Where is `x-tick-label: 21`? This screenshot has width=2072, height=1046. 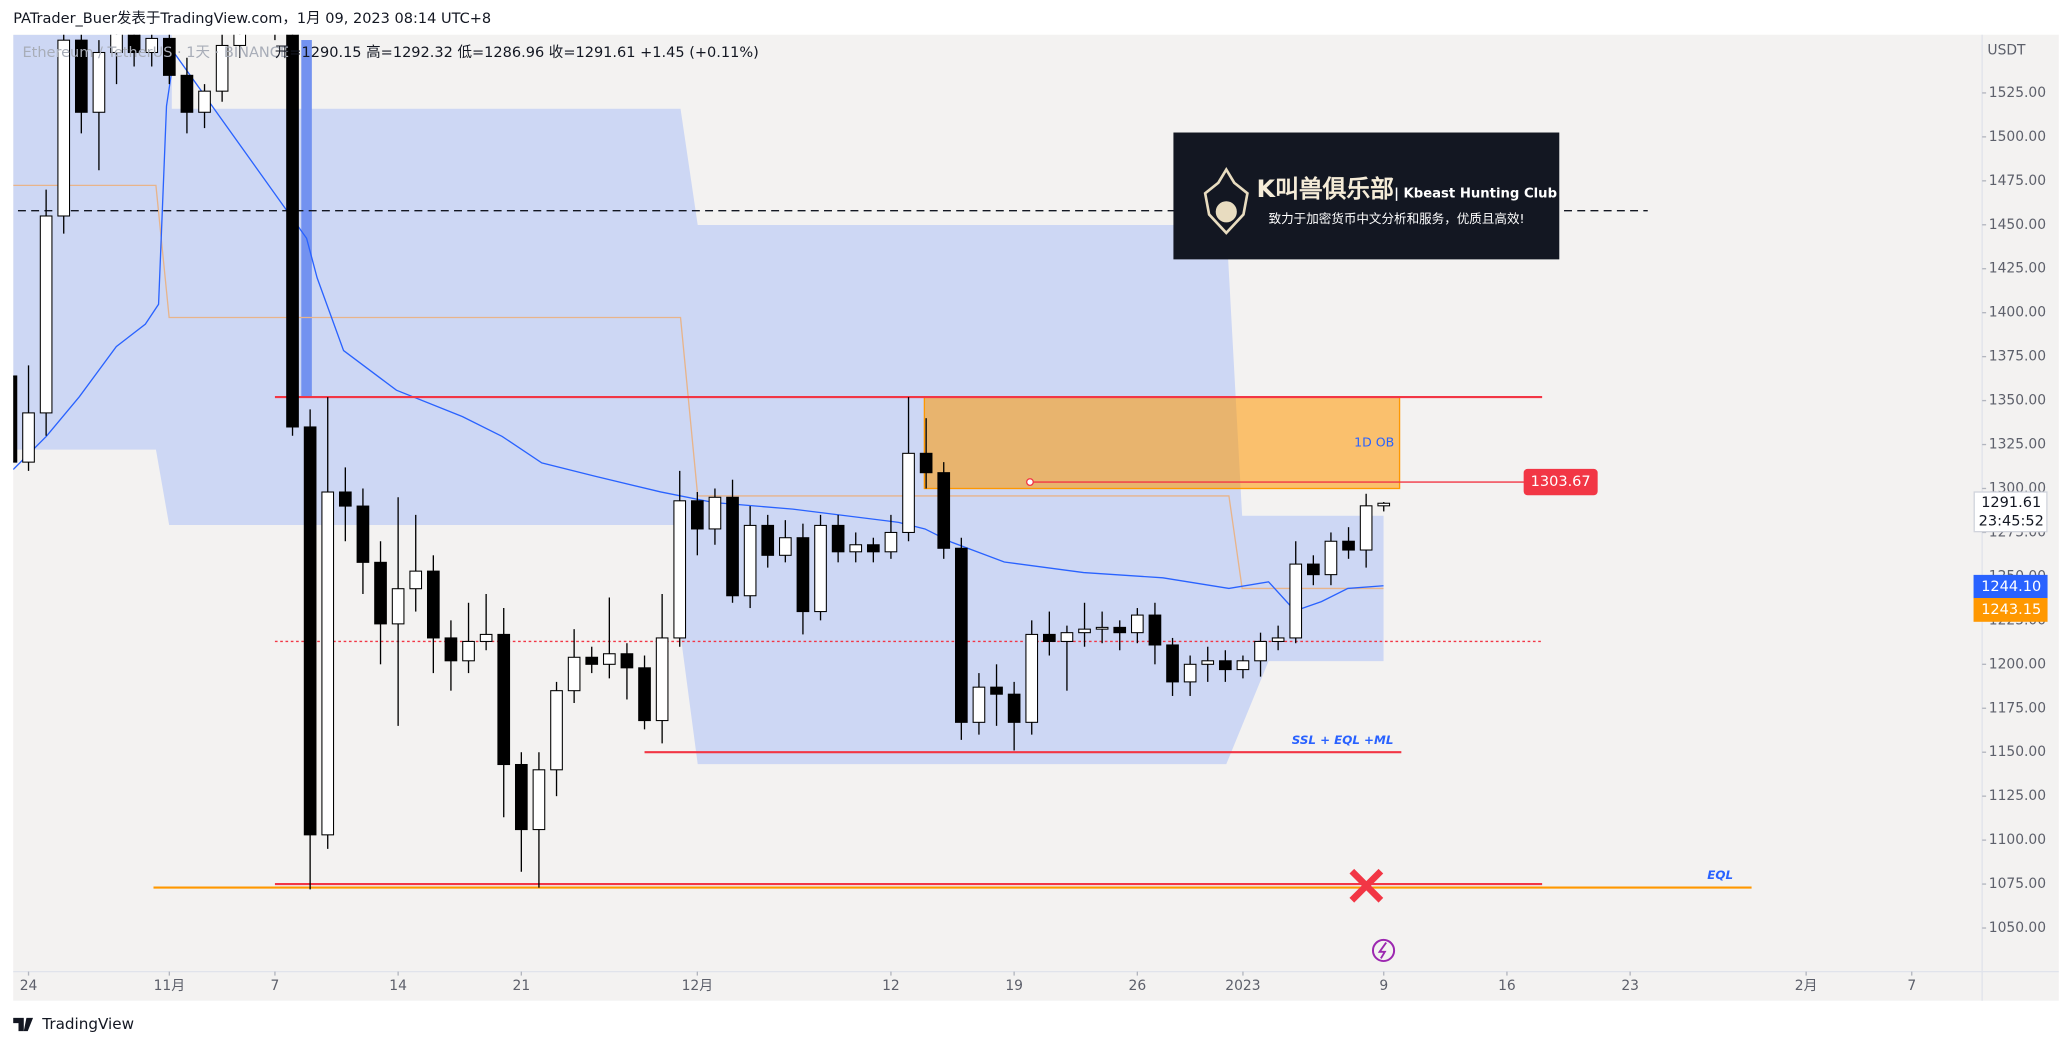 x-tick-label: 21 is located at coordinates (522, 986).